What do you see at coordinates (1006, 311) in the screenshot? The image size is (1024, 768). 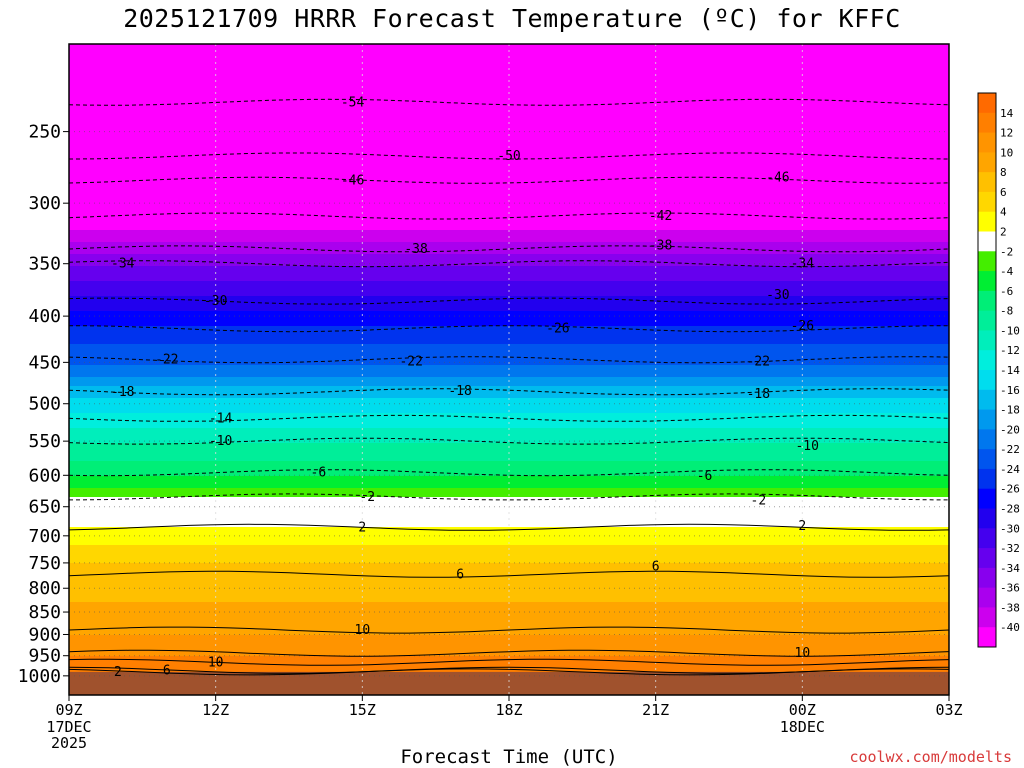 I see `colorbar-label: -8` at bounding box center [1006, 311].